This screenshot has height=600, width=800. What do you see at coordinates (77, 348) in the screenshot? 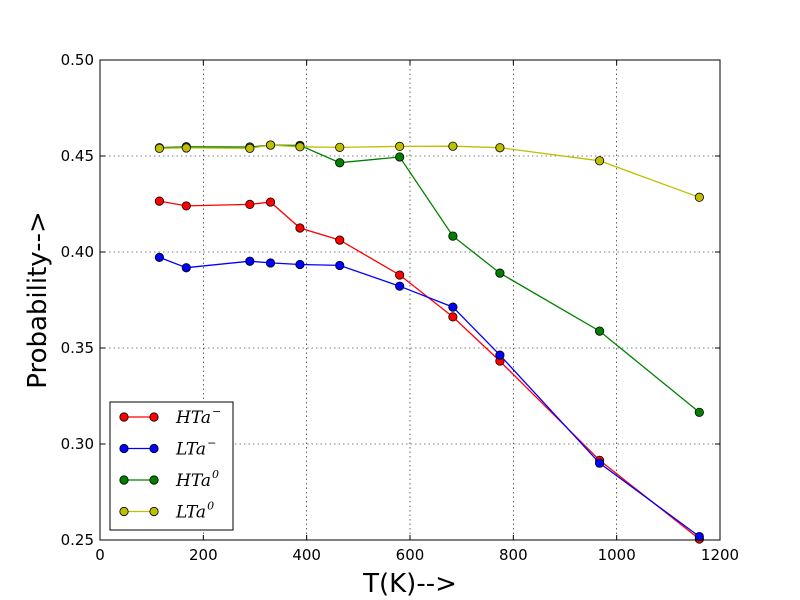
I see `y-tick-label: 0.35` at bounding box center [77, 348].